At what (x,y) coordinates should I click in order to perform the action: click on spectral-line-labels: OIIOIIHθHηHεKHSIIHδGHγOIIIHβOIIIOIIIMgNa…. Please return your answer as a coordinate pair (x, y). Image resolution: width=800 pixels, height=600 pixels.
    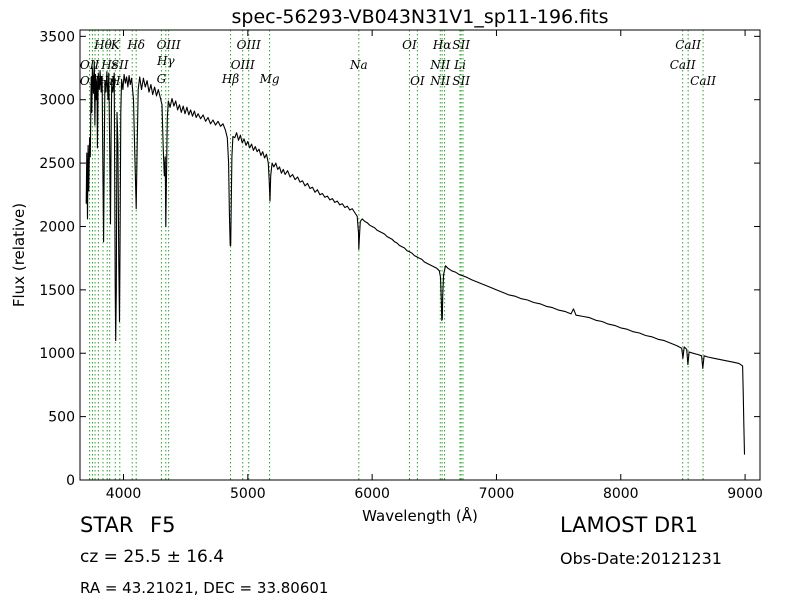
    Looking at the image, I should click on (398, 63).